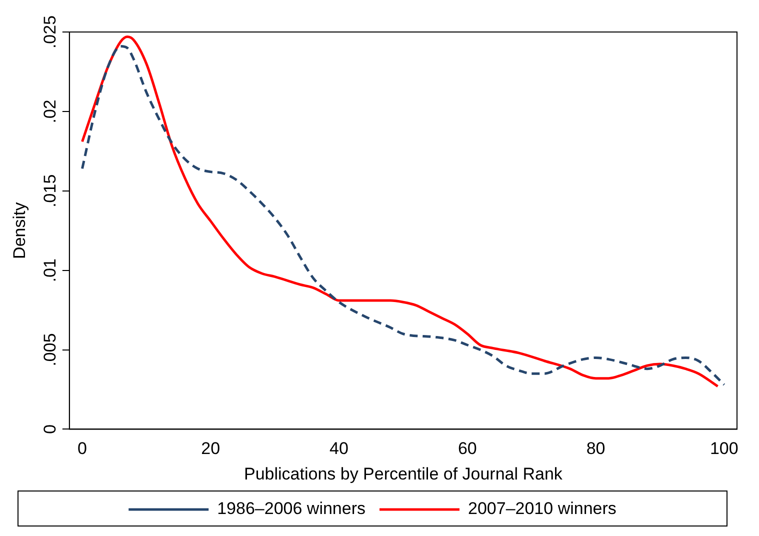  What do you see at coordinates (542, 508) in the screenshot?
I see `legend-label: 2007–2010 winners` at bounding box center [542, 508].